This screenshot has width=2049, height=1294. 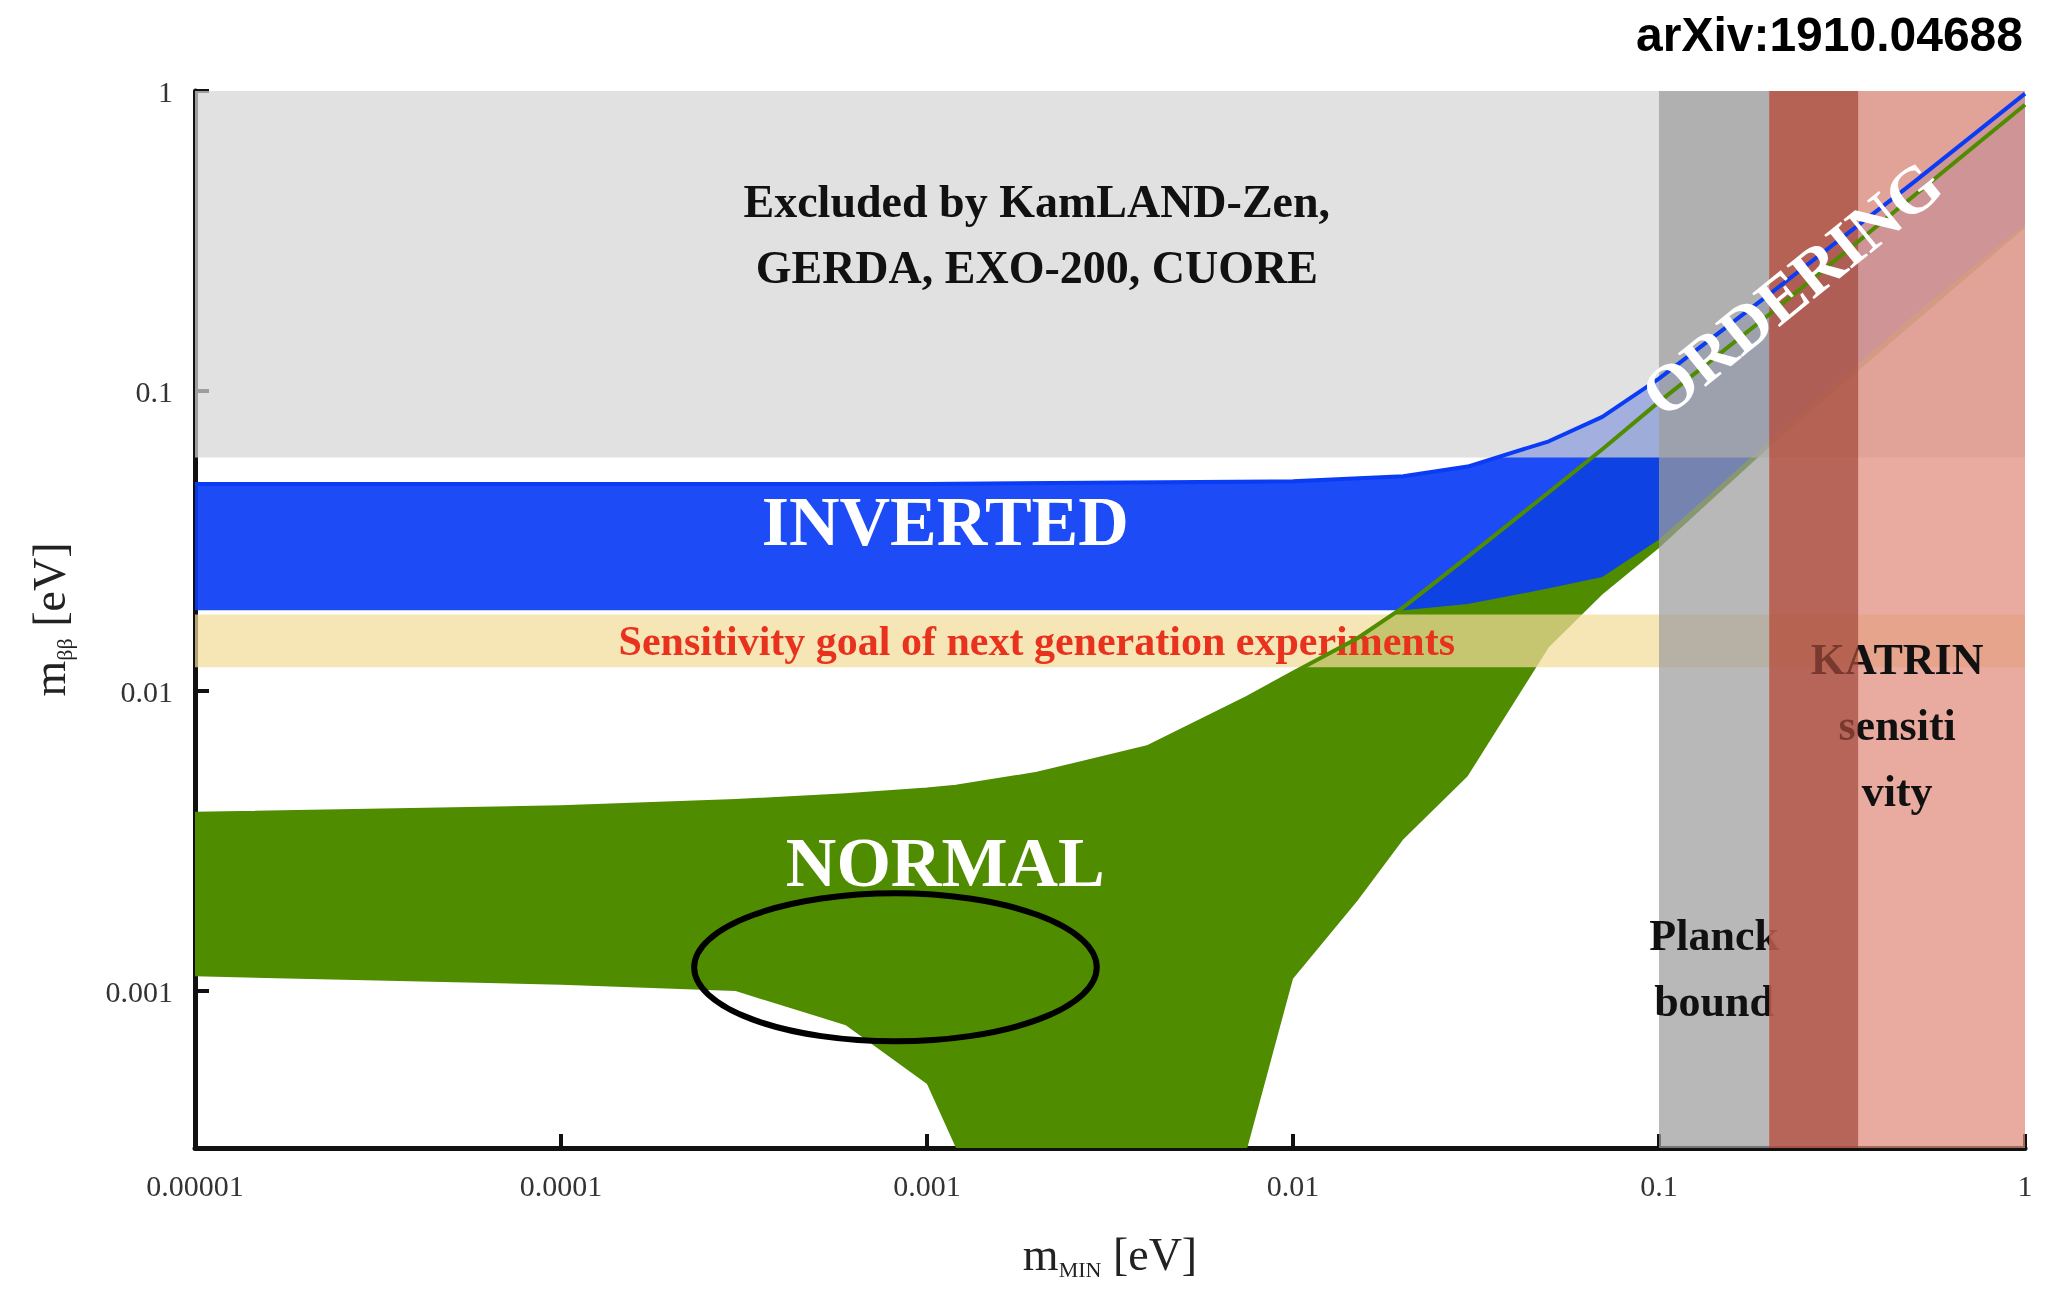 What do you see at coordinates (561, 1185) in the screenshot?
I see `x-tick-label: 0.0001` at bounding box center [561, 1185].